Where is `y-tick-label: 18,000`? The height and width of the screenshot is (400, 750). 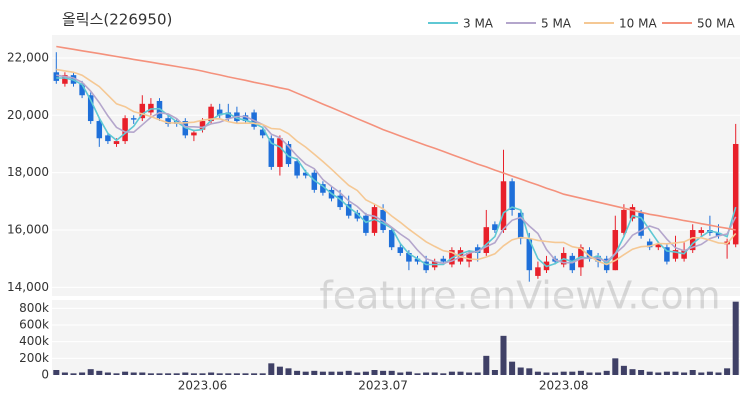
y-tick-label: 18,000 is located at coordinates (28, 172).